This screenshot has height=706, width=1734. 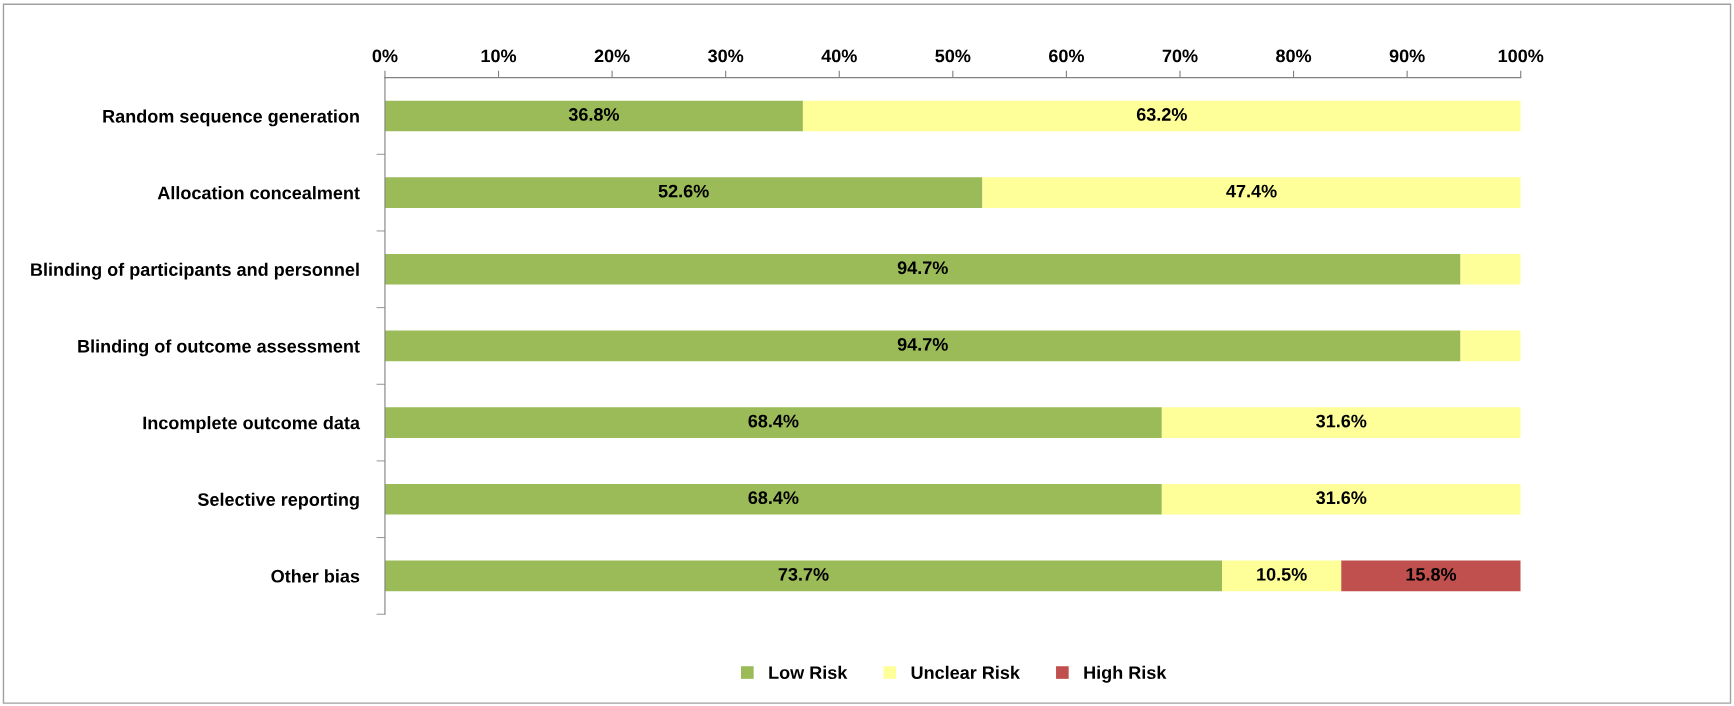 What do you see at coordinates (1294, 56) in the screenshot?
I see `x-tick-label: 80%` at bounding box center [1294, 56].